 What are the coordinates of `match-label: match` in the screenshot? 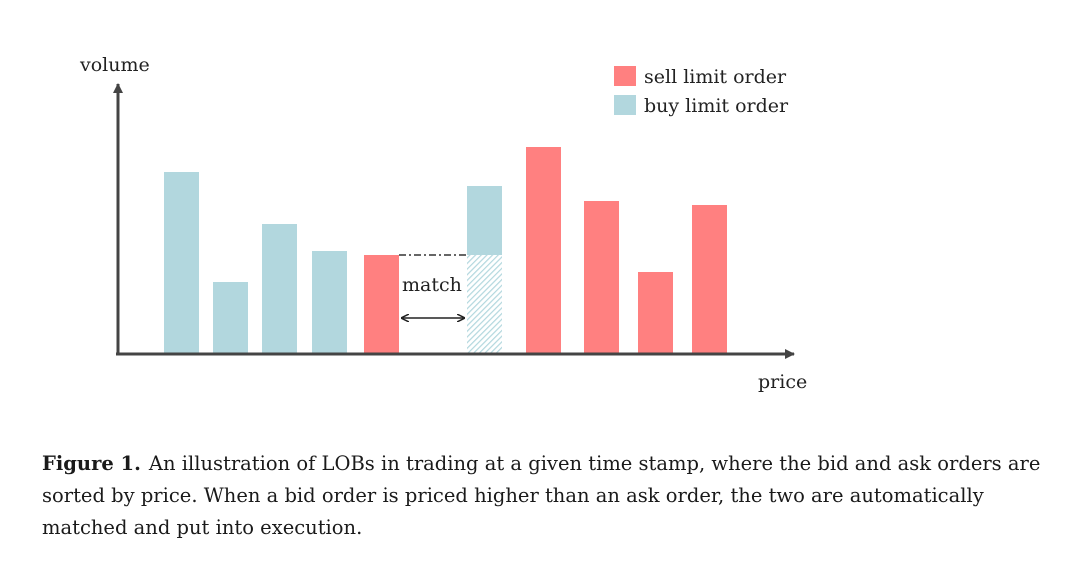 It's located at (432, 285).